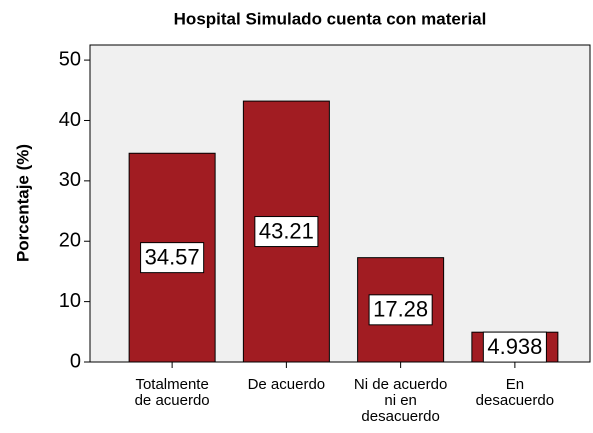  Describe the element at coordinates (70, 59) in the screenshot. I see `y-tick-label: 50` at that location.